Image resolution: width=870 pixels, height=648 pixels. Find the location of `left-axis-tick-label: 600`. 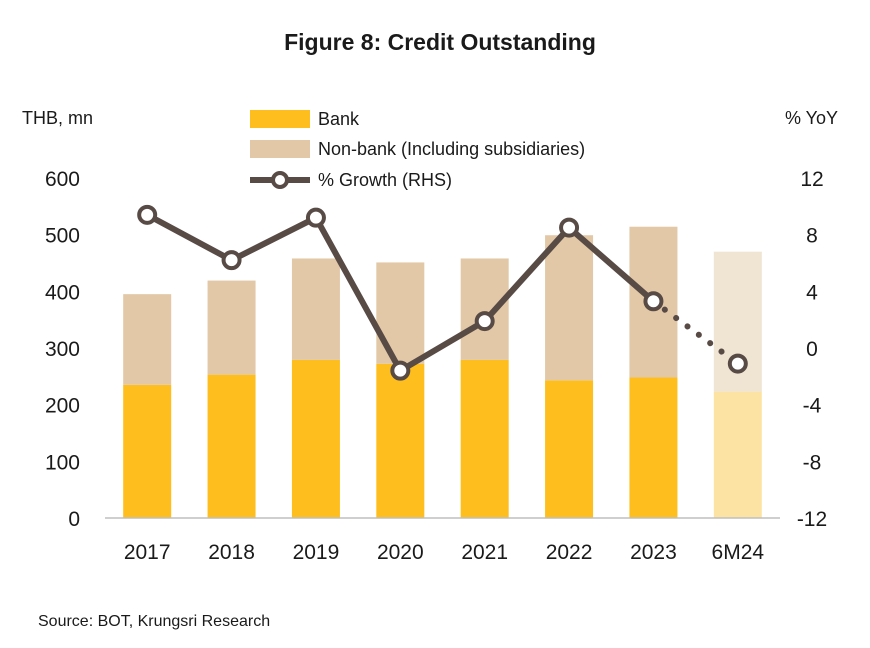

left-axis-tick-label: 600 is located at coordinates (62, 179).